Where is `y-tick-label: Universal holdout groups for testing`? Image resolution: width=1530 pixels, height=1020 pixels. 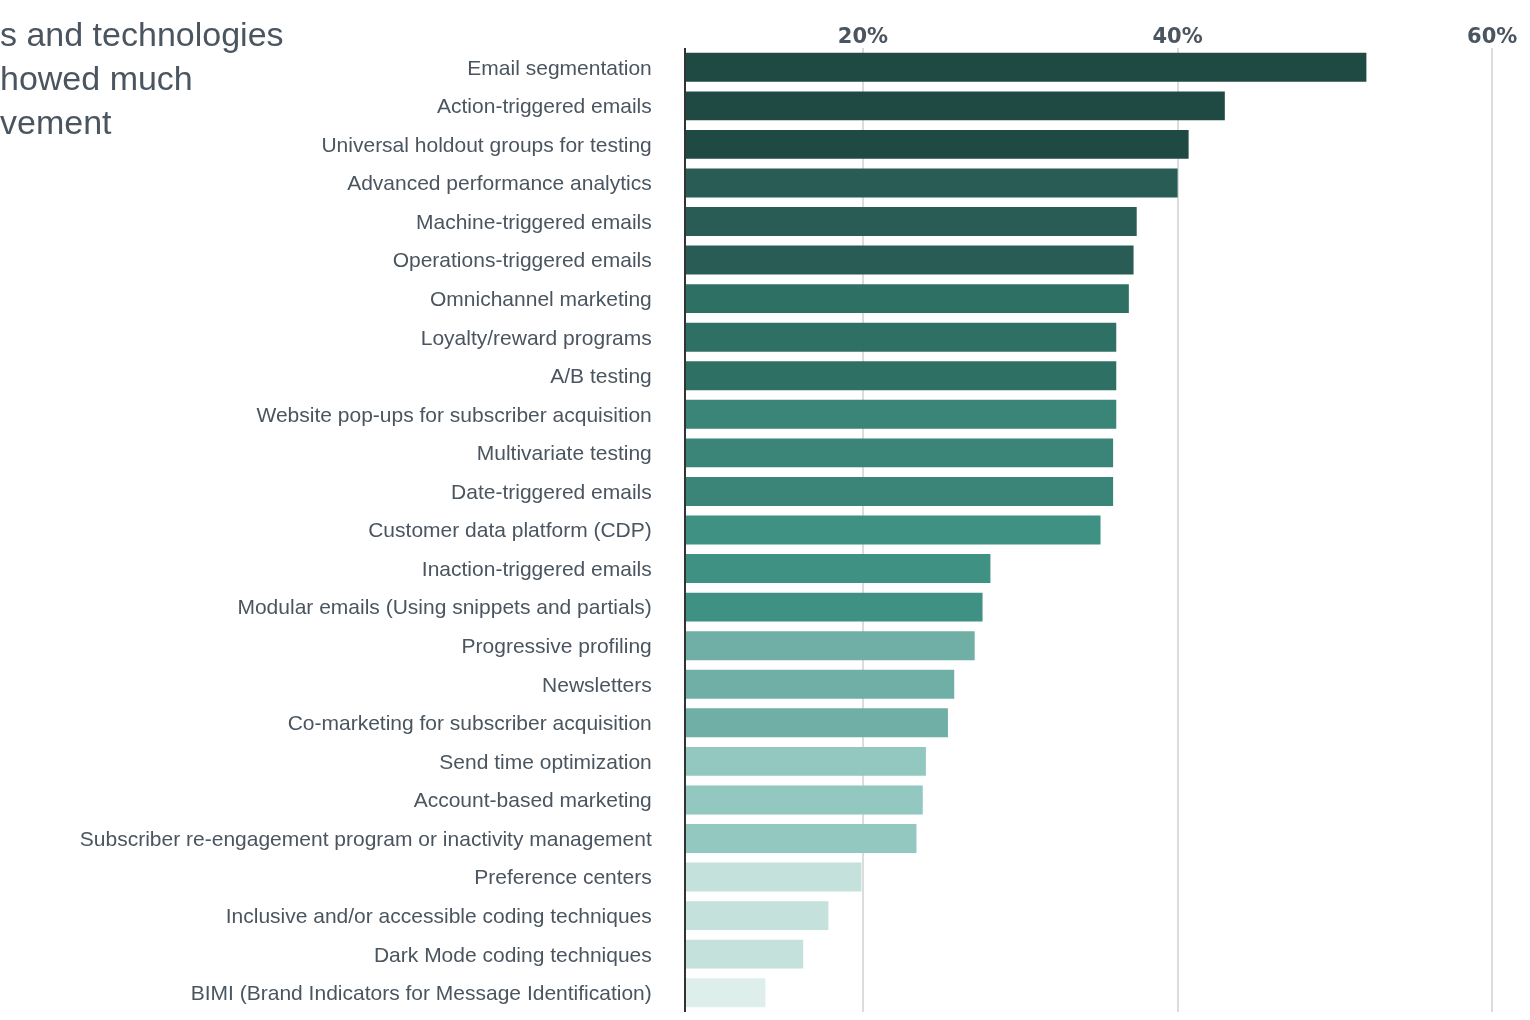
y-tick-label: Universal holdout groups for testing is located at coordinates (486, 144).